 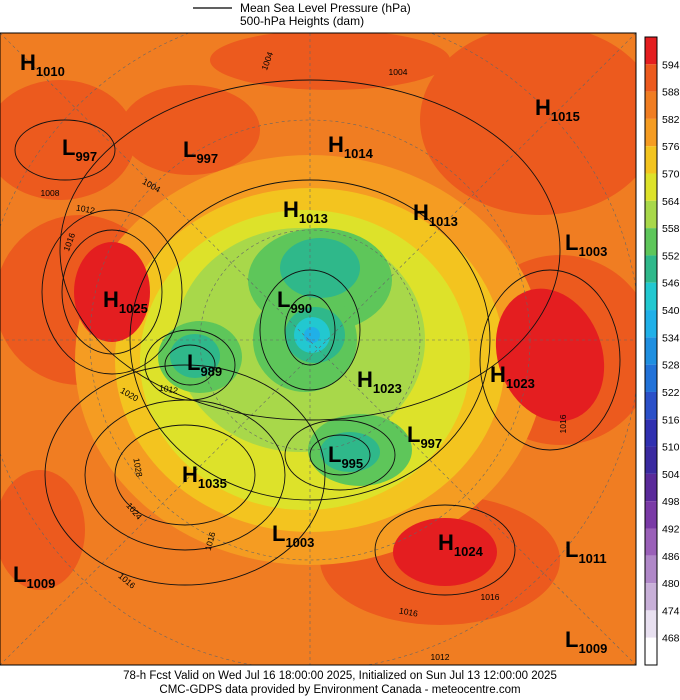 I want to click on pressure-center: H1035, so click(x=204, y=476).